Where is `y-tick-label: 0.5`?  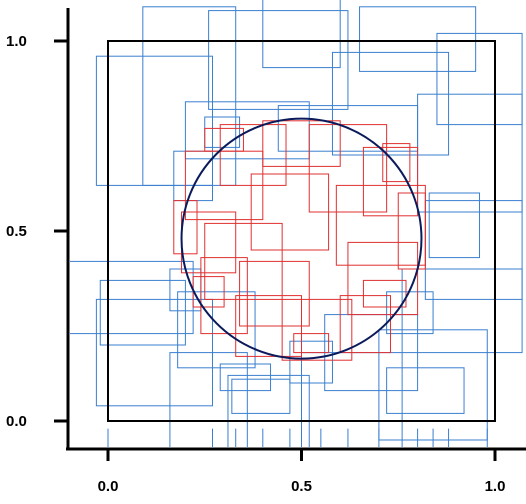 y-tick-label: 0.5 is located at coordinates (16, 231).